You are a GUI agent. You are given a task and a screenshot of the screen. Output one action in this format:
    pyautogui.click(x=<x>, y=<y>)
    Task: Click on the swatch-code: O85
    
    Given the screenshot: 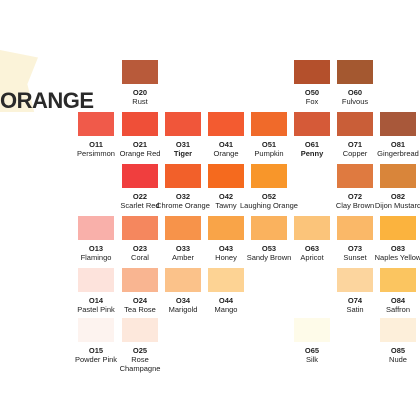 What is the action you would take?
    pyautogui.click(x=398, y=350)
    